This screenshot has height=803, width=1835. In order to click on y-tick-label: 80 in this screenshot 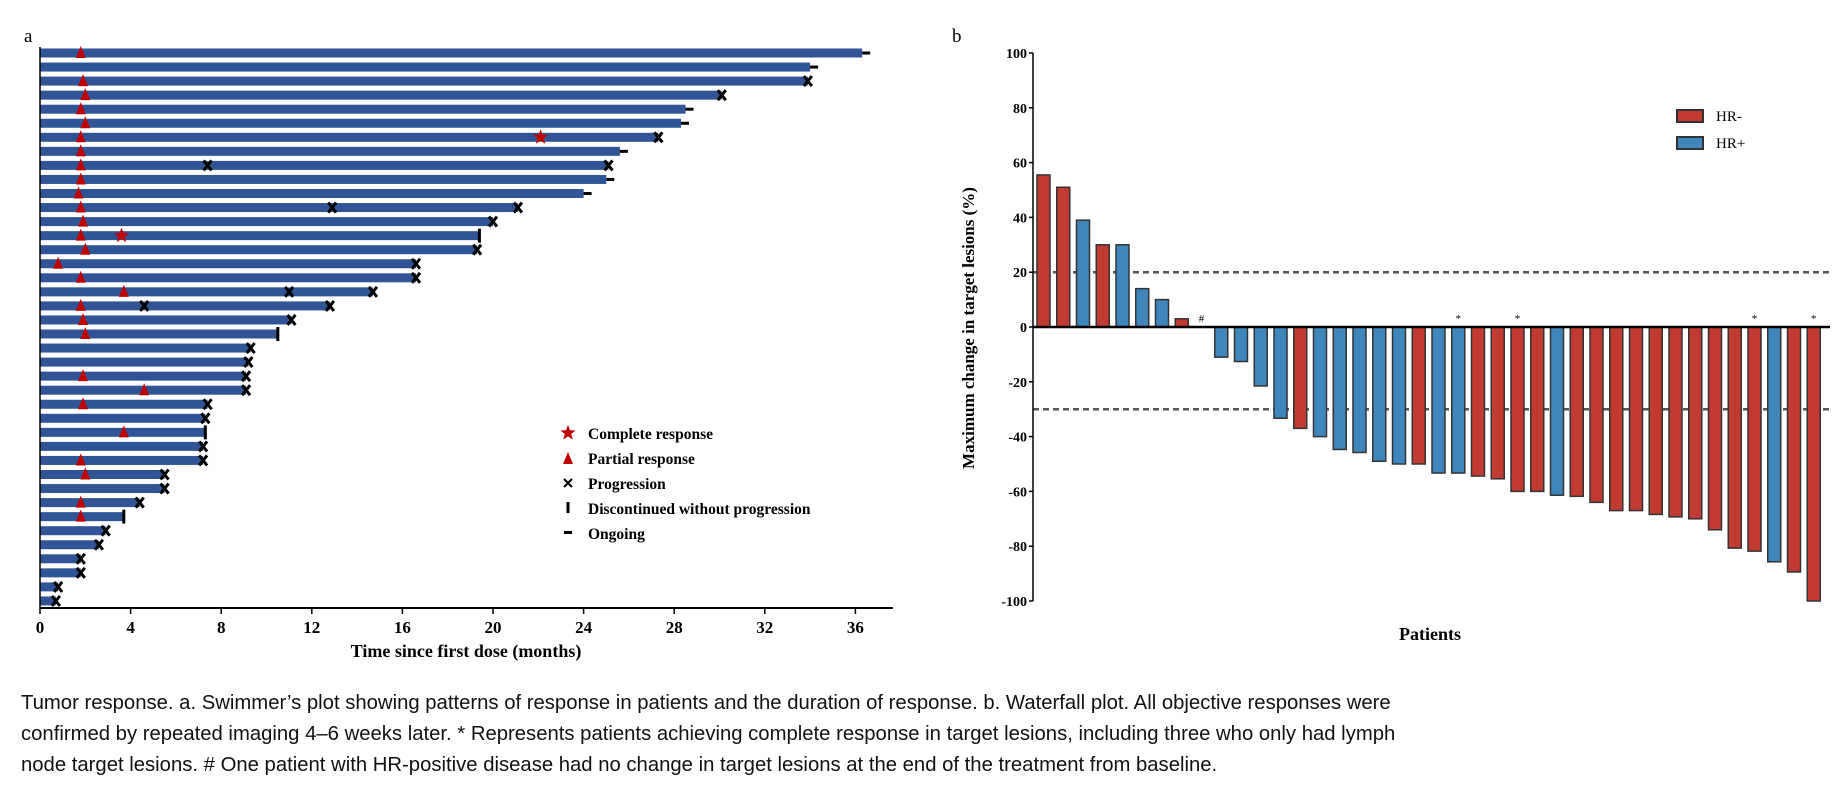, I will do `click(1020, 109)`.